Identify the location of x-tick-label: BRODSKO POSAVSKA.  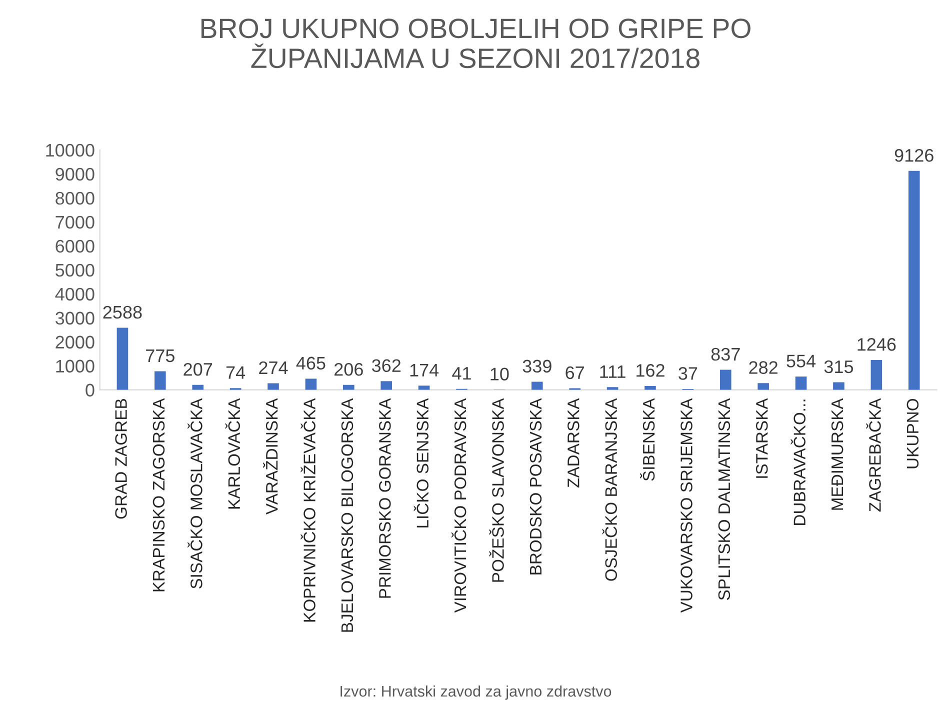
(536, 486).